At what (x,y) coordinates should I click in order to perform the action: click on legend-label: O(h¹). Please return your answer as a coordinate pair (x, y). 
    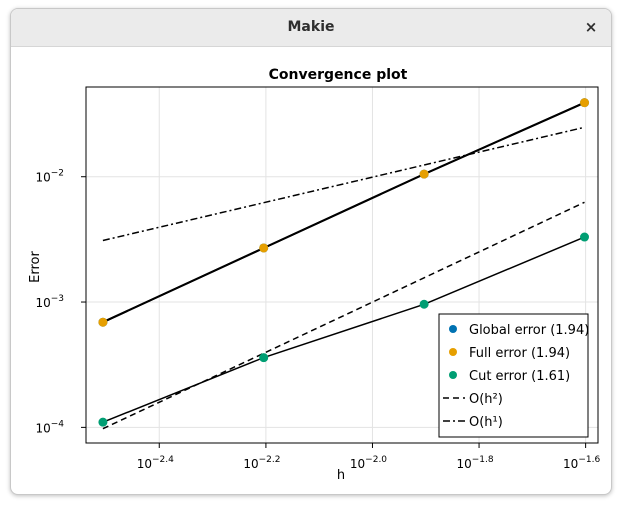
    Looking at the image, I should click on (486, 422).